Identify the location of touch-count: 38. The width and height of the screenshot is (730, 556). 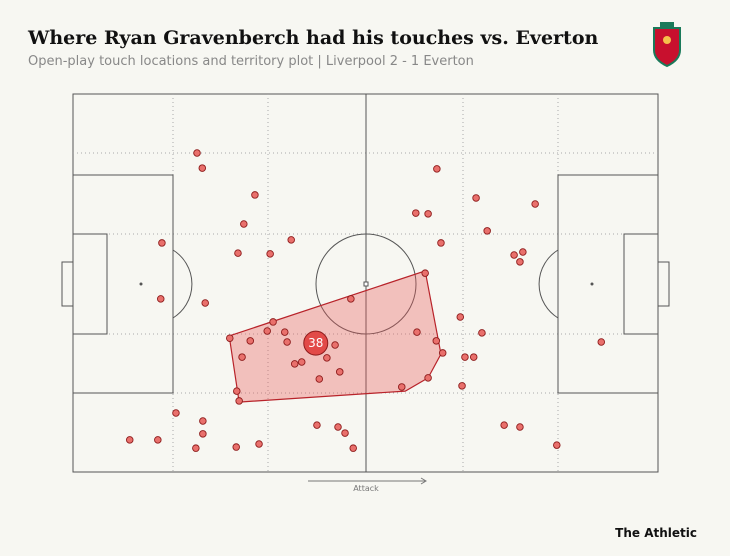
(315, 343).